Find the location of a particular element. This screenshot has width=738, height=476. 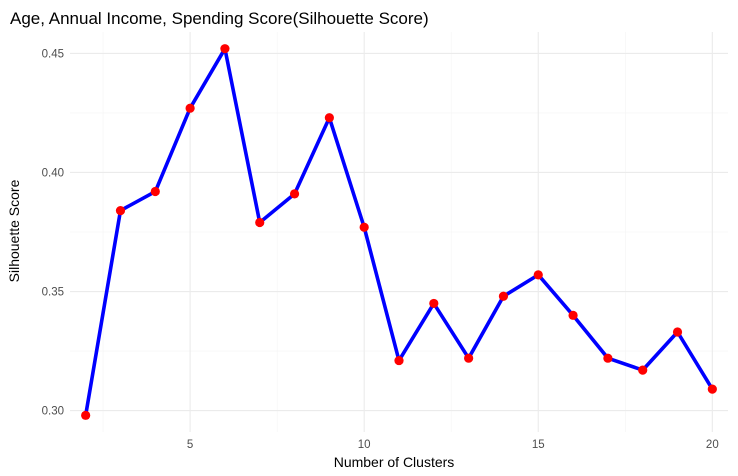

y-axis-ticks: 0.30 0.35 0.40 0.45 is located at coordinates (53, 232).